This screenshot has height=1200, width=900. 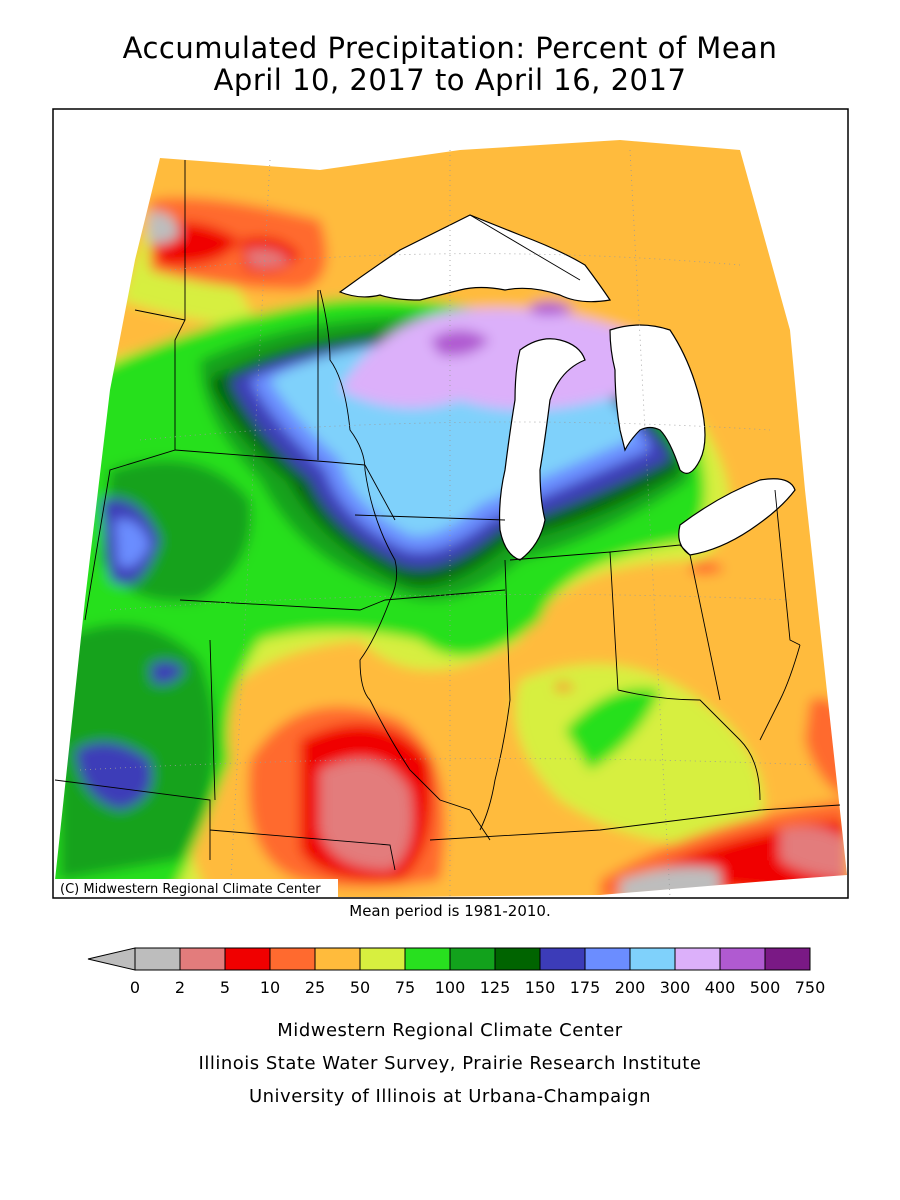 What do you see at coordinates (450, 80) in the screenshot?
I see `map-title-line2: April 10, 2017 to April 16, 2017` at bounding box center [450, 80].